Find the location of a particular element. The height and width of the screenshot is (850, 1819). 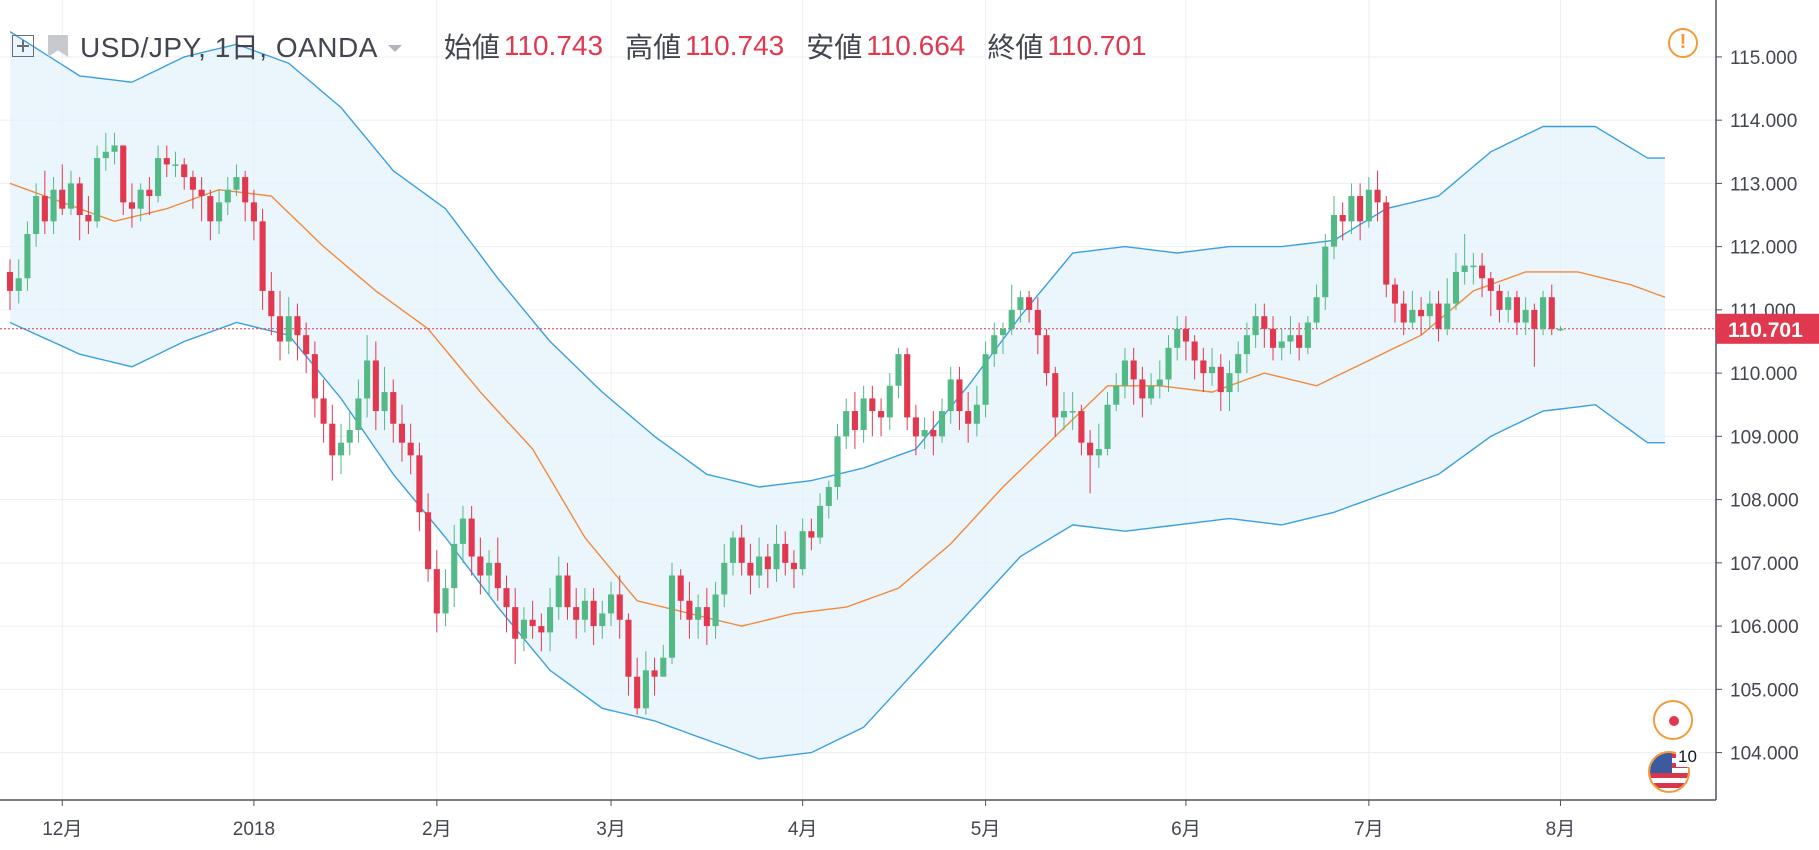

time-tick-label: 2018 is located at coordinates (254, 829).